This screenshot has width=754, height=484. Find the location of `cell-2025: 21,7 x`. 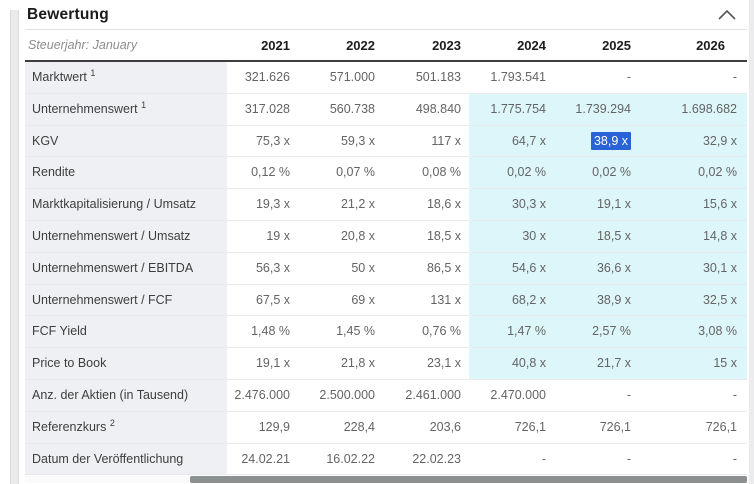

cell-2025: 21,7 x is located at coordinates (596, 364).